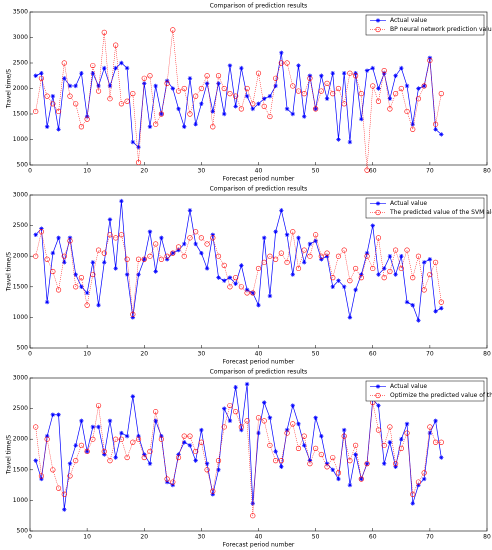 Image resolution: width=492 pixels, height=550 pixels. I want to click on y-tick-label: 2000, so click(20, 256).